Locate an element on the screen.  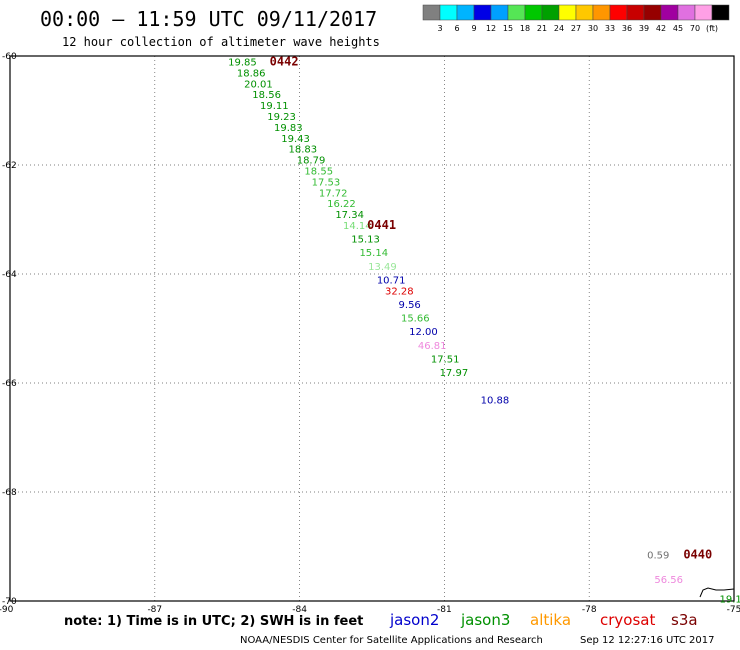
color-scale-label: 33 is located at coordinates (610, 28).